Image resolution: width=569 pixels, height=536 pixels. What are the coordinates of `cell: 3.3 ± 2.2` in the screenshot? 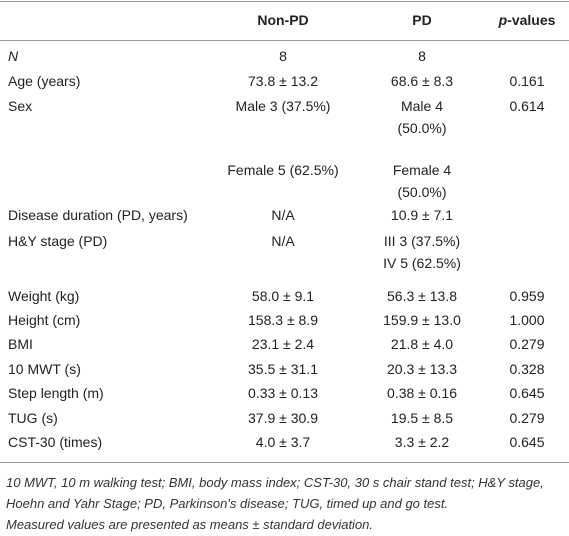 It's located at (422, 442).